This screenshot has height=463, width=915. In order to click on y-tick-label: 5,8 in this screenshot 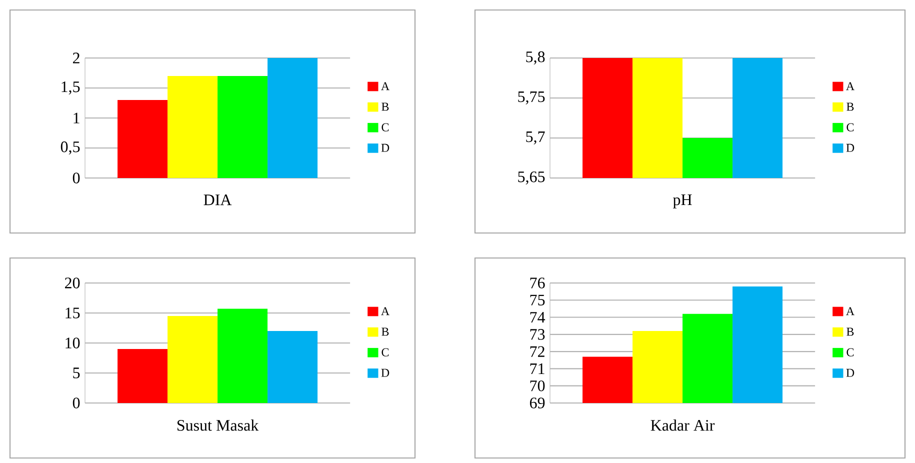, I will do `click(535, 58)`.